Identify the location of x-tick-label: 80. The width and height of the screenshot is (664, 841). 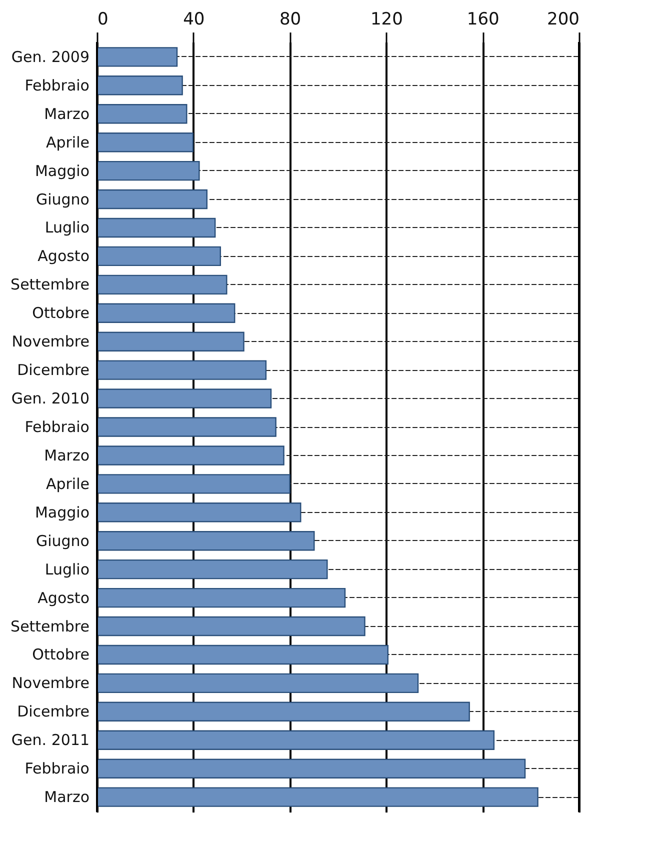
(290, 20).